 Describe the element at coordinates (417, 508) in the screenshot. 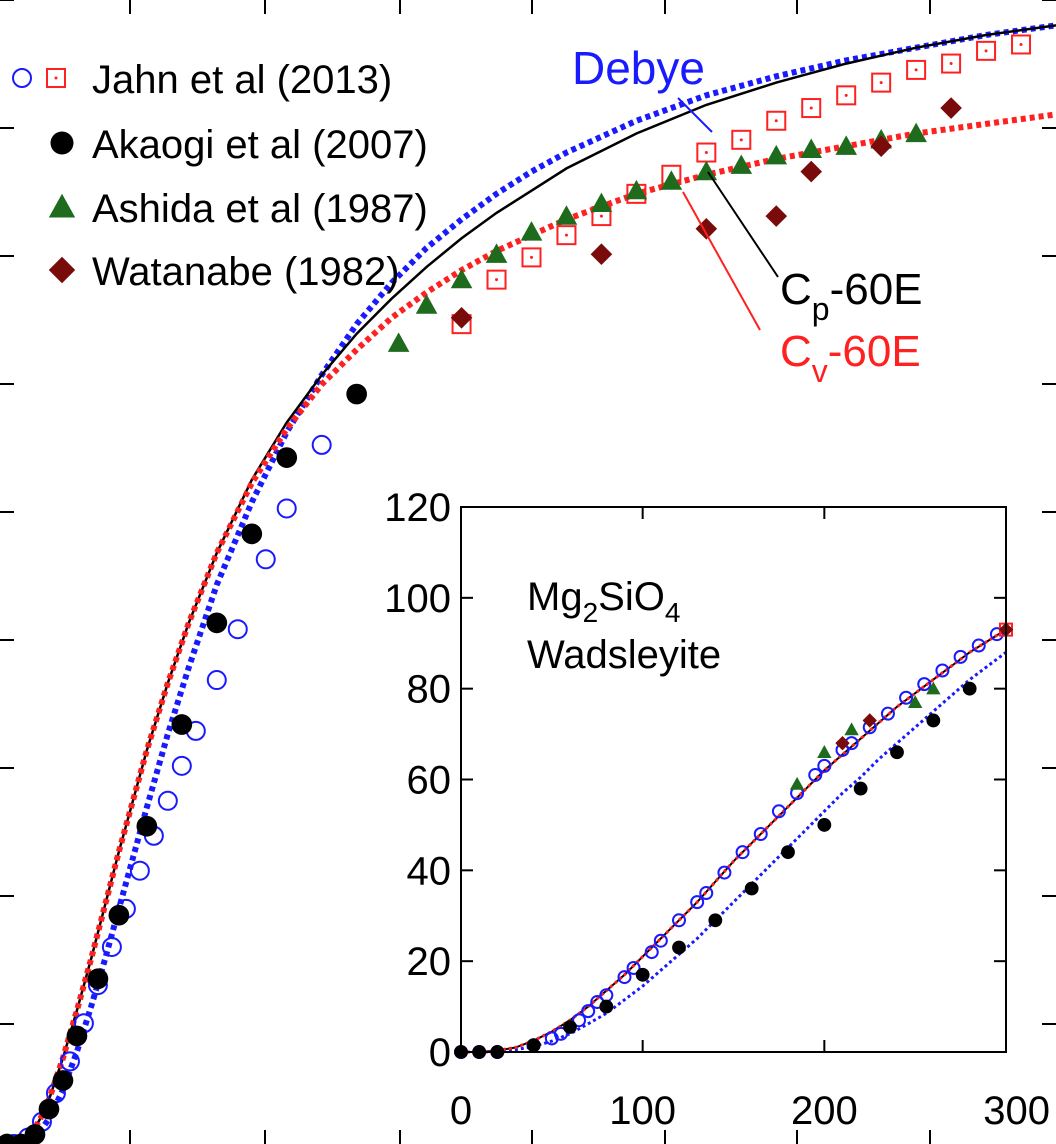

I see `inset-y-tick-label: 120` at that location.